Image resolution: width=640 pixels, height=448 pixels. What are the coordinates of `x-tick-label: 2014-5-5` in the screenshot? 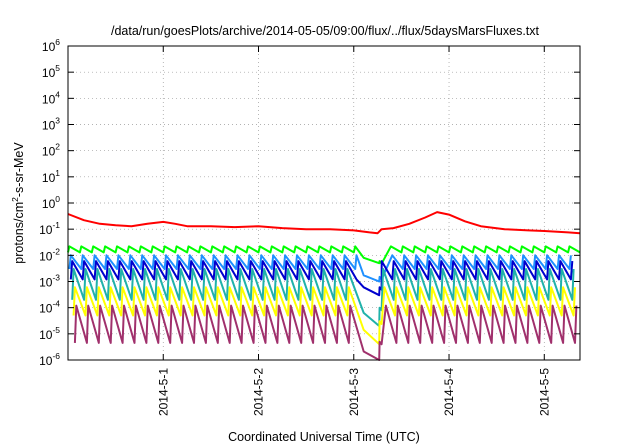 It's located at (544, 392).